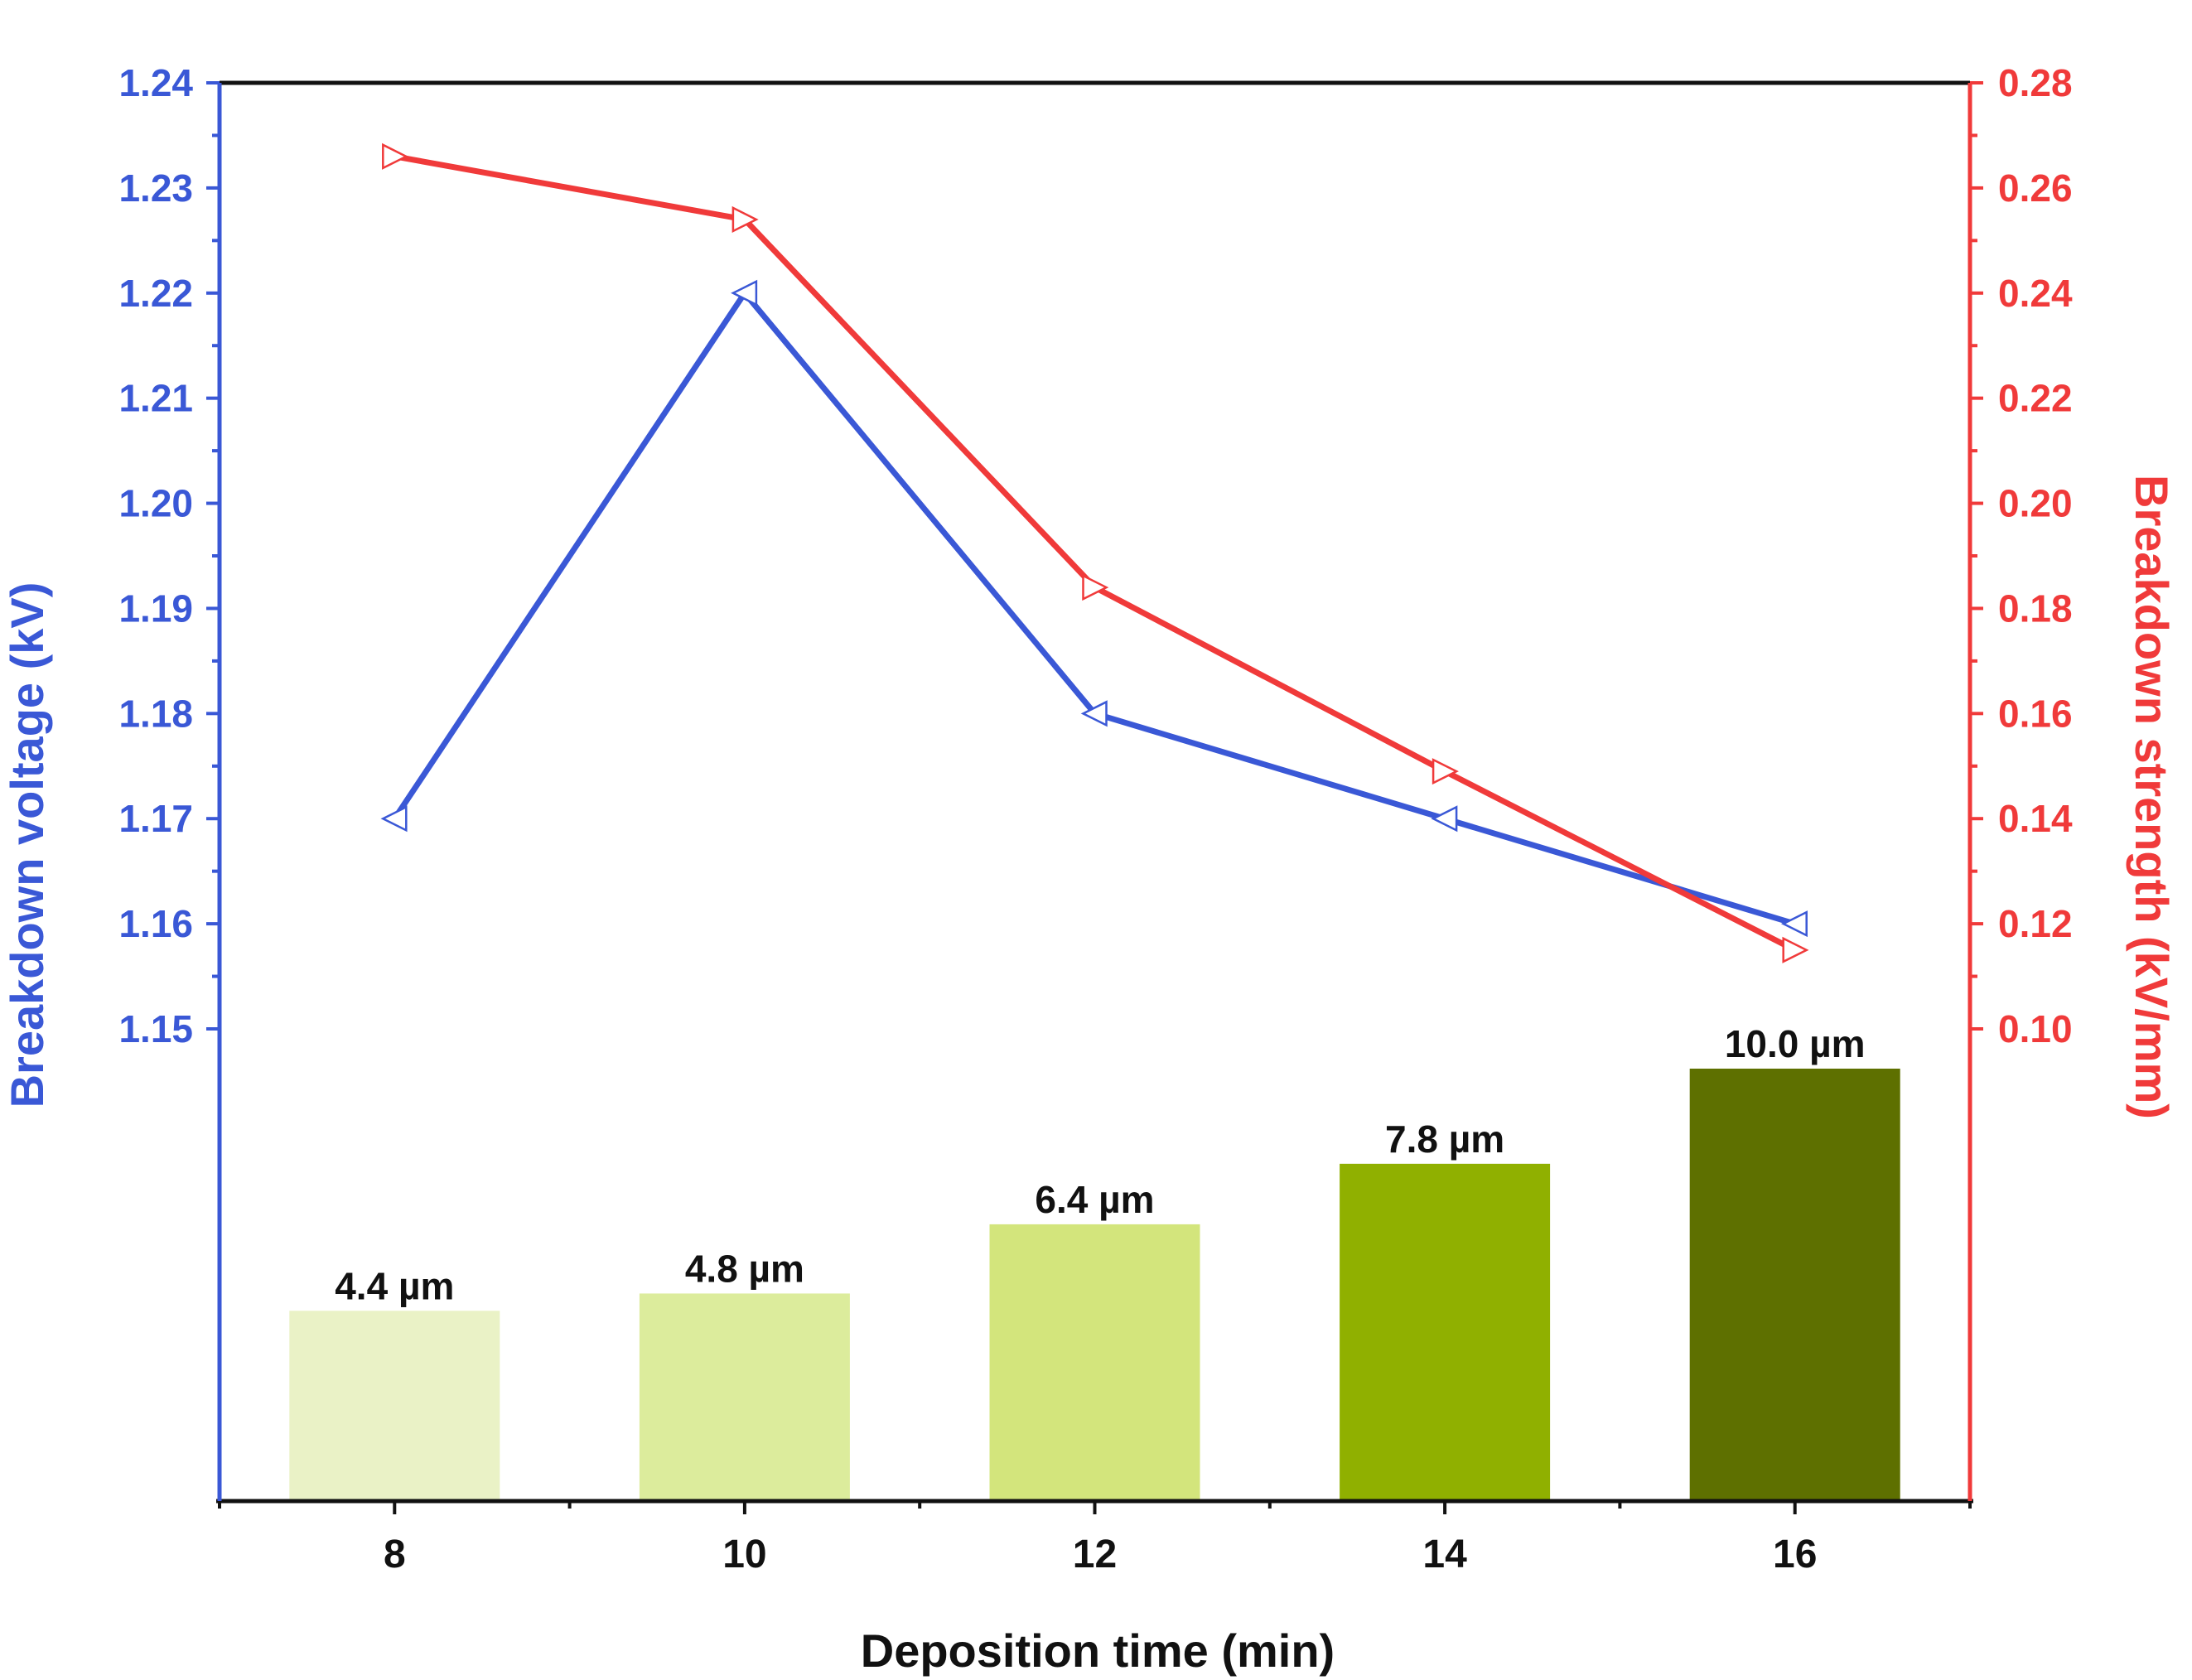 The width and height of the screenshot is (2192, 1680). What do you see at coordinates (1444, 1554) in the screenshot?
I see `x-tick-label: 14` at bounding box center [1444, 1554].